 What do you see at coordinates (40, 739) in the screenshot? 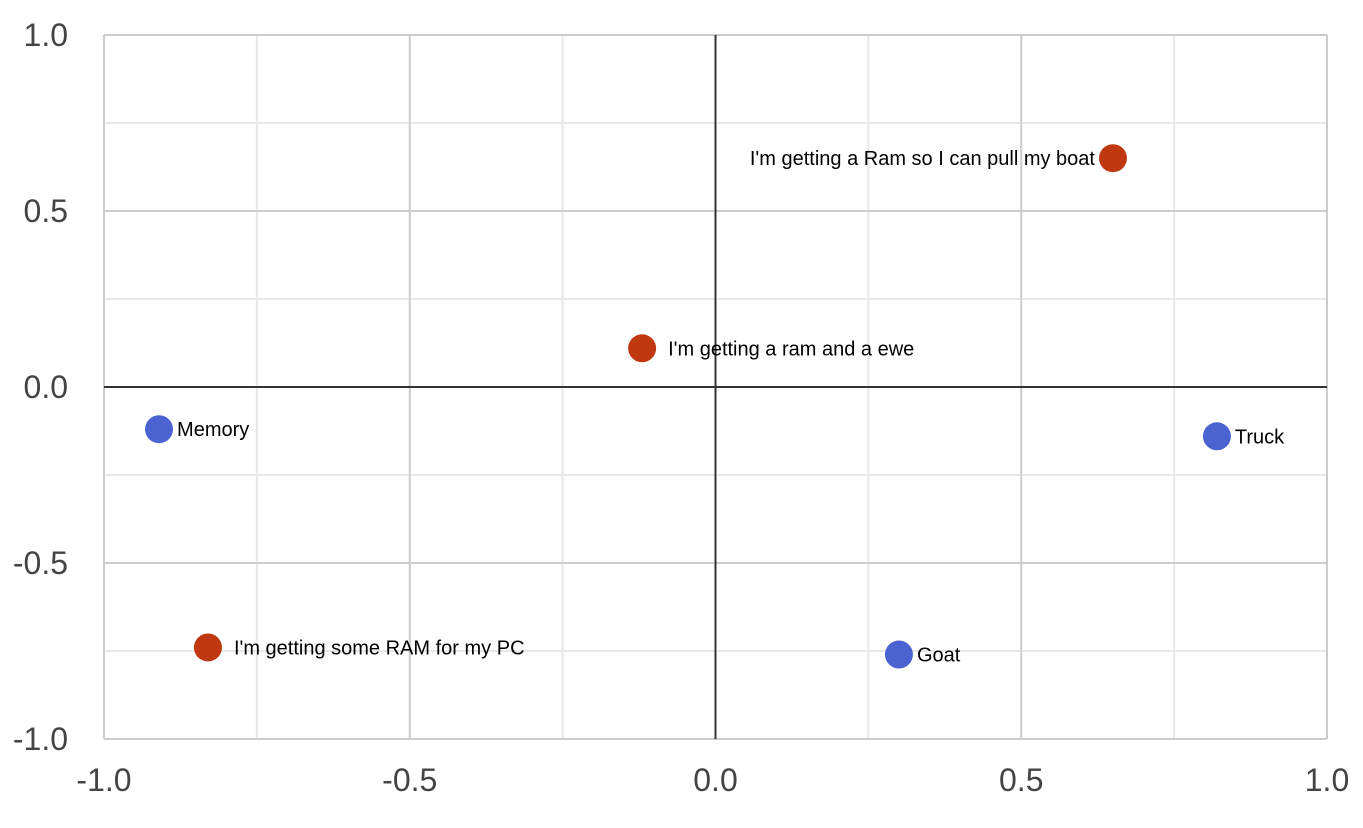
I see `y-tick-label: -1.0` at bounding box center [40, 739].